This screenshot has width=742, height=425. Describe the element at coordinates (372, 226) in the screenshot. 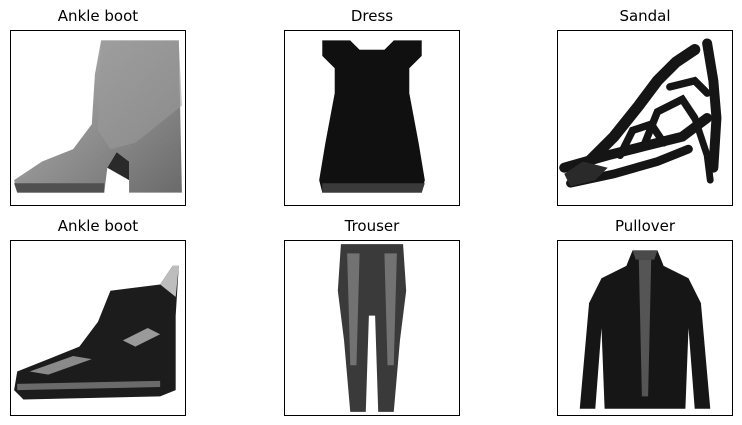

I see `panel-title: Trouser` at that location.